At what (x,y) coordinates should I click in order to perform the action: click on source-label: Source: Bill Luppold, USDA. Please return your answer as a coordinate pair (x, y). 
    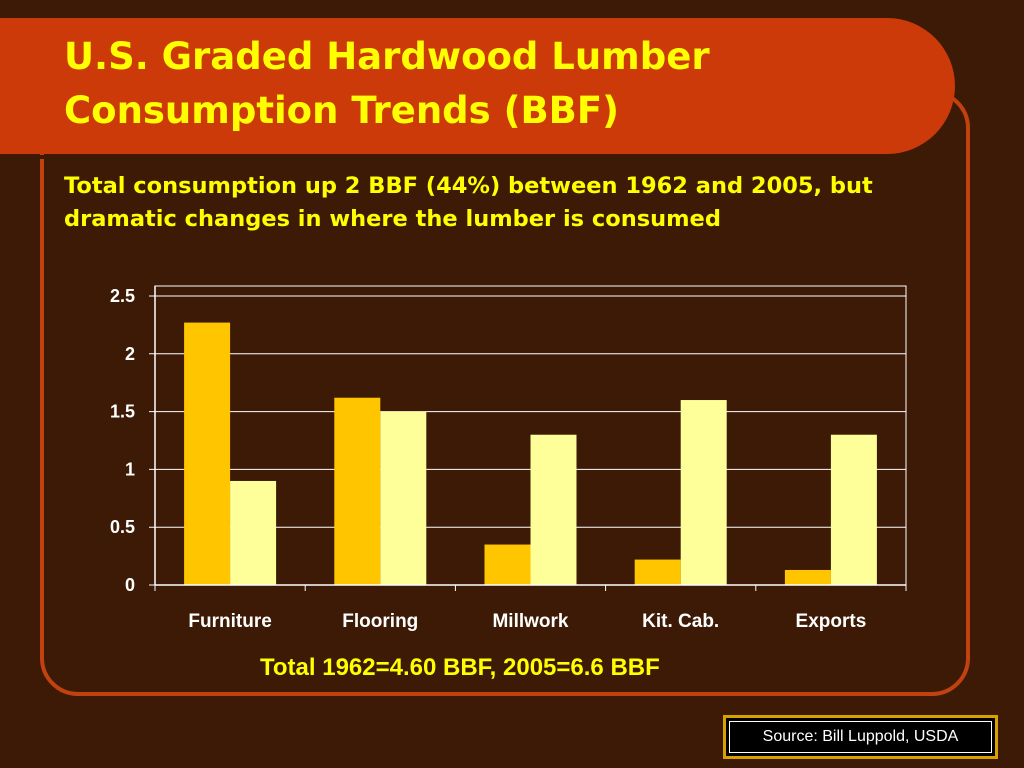
    Looking at the image, I should click on (860, 737).